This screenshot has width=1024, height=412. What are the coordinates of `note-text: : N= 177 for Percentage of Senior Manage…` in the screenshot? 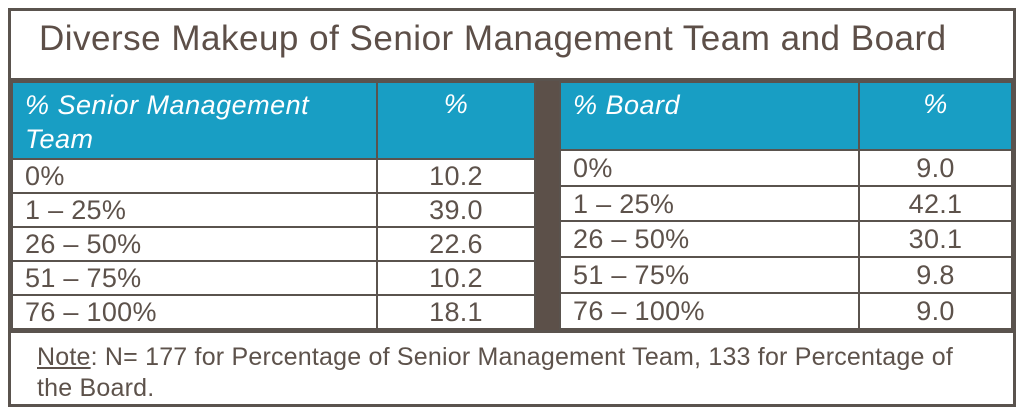 It's located at (495, 372).